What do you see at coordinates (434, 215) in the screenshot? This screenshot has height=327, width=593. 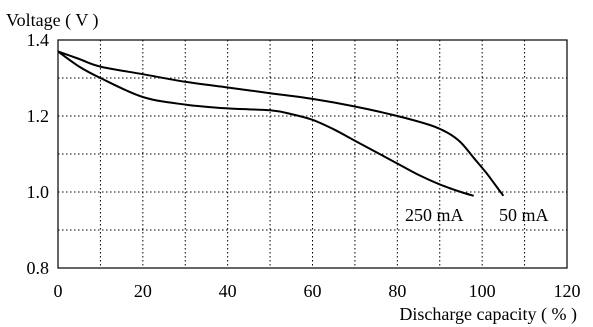 I see `series-label-250ma: 250 mA` at bounding box center [434, 215].